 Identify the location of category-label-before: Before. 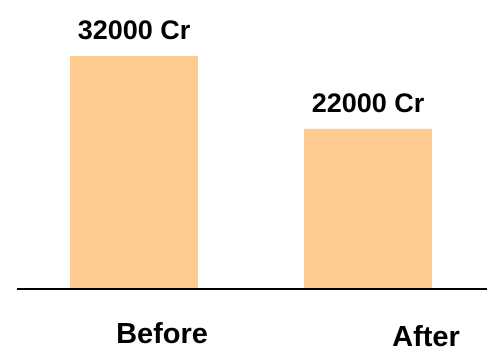
(162, 334).